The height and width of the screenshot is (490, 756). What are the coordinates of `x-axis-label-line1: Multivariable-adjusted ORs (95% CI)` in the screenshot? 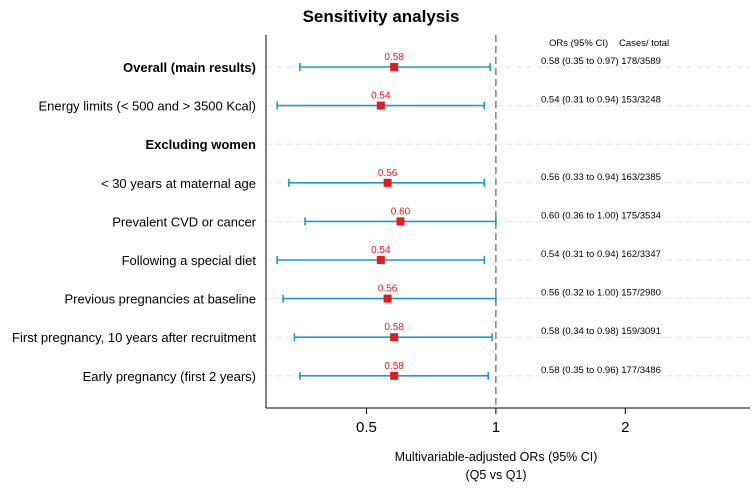 It's located at (496, 457).